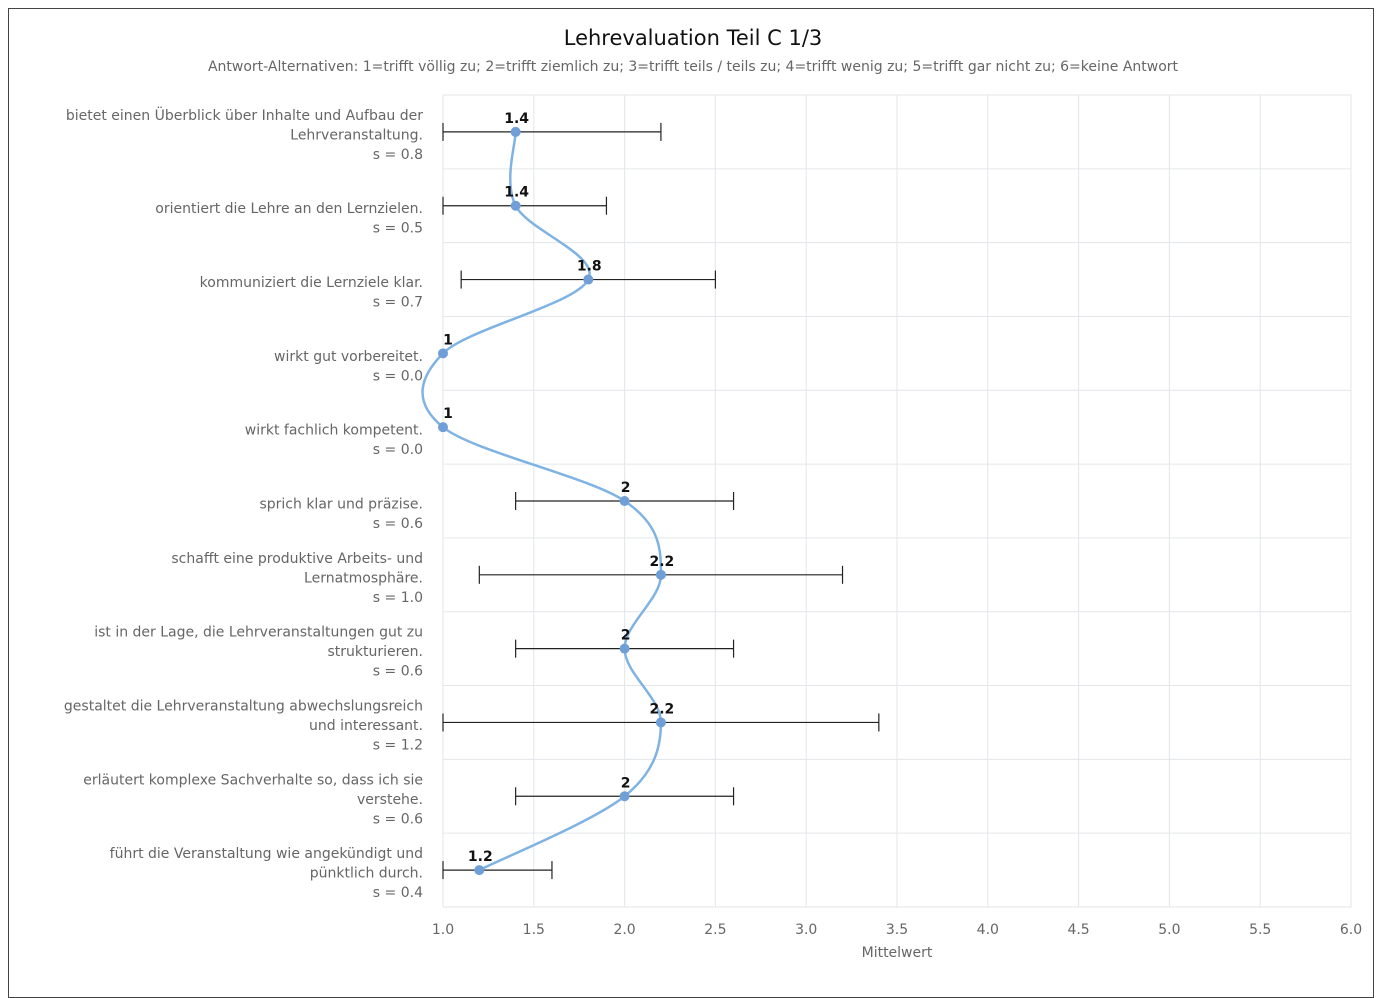 This screenshot has width=1378, height=998. What do you see at coordinates (897, 953) in the screenshot?
I see `x-axis-title: Mittelwert` at bounding box center [897, 953].